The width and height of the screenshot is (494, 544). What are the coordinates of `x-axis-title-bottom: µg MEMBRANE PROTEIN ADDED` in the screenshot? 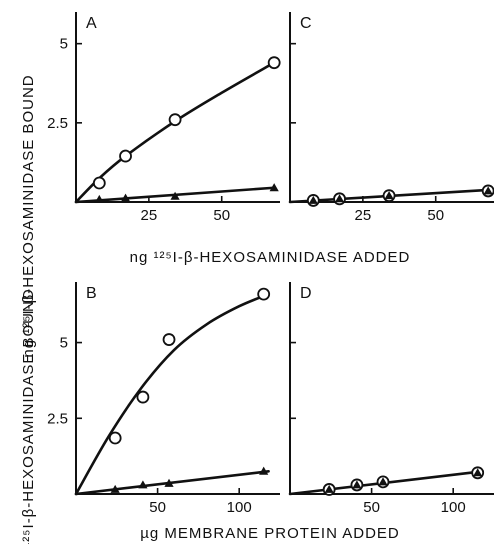 It's located at (270, 533).